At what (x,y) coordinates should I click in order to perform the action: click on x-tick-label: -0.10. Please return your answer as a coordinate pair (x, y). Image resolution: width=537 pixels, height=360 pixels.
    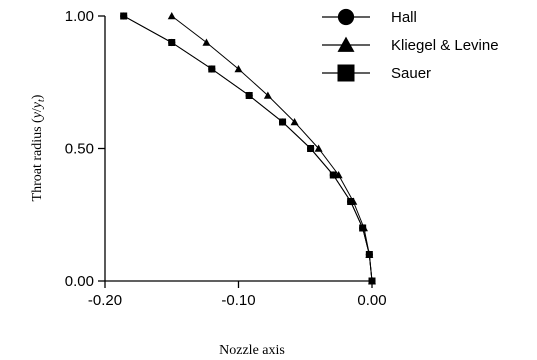
    Looking at the image, I should click on (238, 300).